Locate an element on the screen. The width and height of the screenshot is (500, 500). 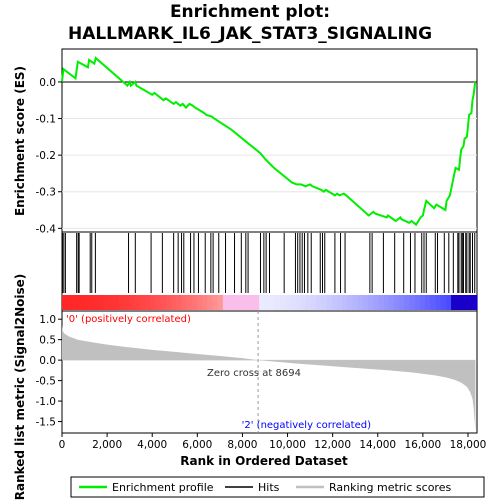
x-tick-label: 10,000 is located at coordinates (287, 445).